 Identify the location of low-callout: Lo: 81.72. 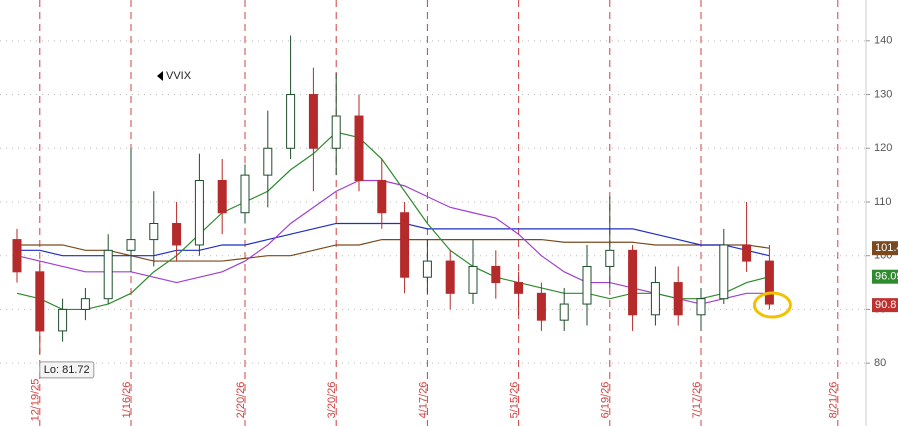
(67, 370).